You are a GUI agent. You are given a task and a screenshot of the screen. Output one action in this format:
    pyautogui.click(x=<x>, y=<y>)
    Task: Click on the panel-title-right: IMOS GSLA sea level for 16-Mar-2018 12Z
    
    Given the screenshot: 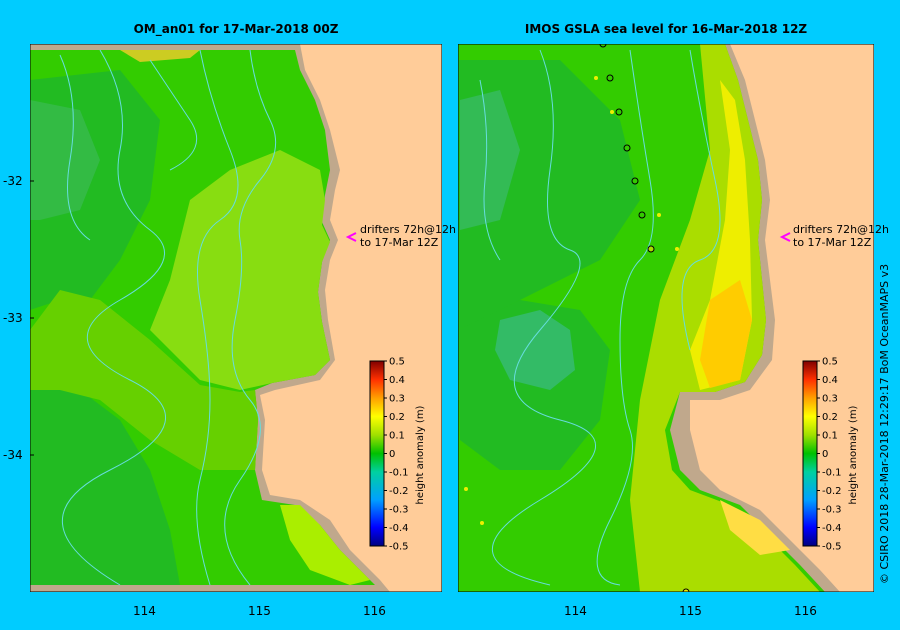 What is the action you would take?
    pyautogui.click(x=666, y=29)
    